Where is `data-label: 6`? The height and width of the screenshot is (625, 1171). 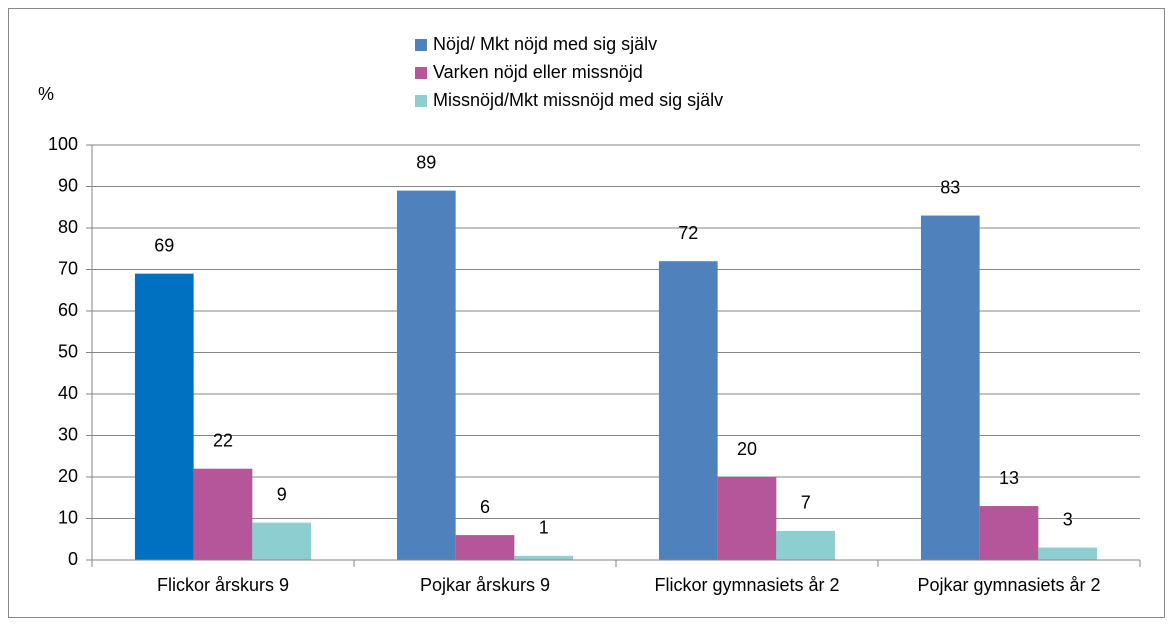 data-label: 6 is located at coordinates (485, 507).